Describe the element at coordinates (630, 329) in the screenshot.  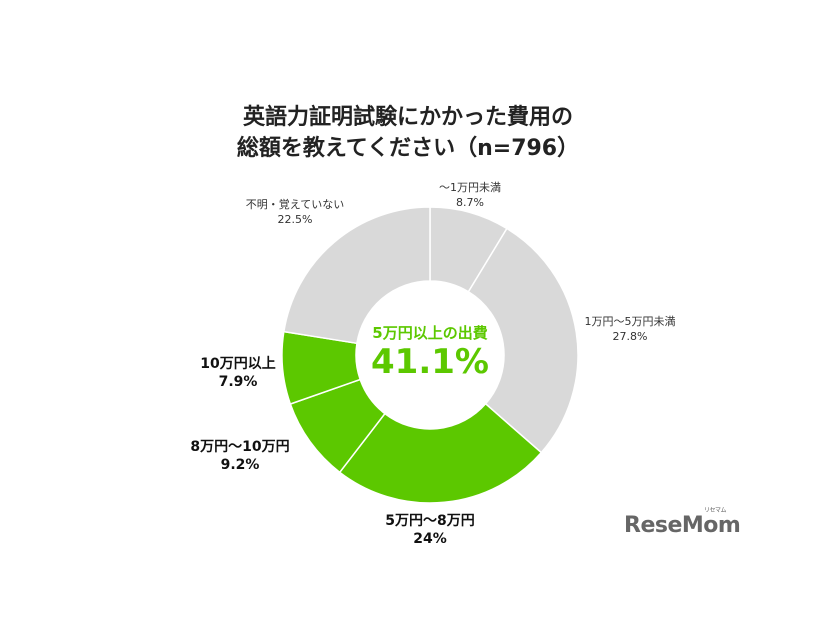
I see `slice-label-10k-50k: 1万円〜5万円未満 27.8%` at that location.